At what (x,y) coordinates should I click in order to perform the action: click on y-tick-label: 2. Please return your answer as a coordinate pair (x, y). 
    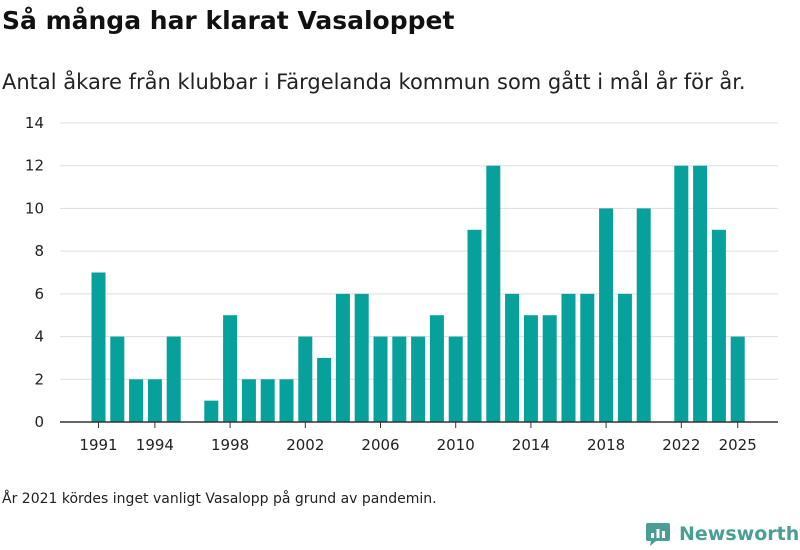
    Looking at the image, I should click on (39, 379).